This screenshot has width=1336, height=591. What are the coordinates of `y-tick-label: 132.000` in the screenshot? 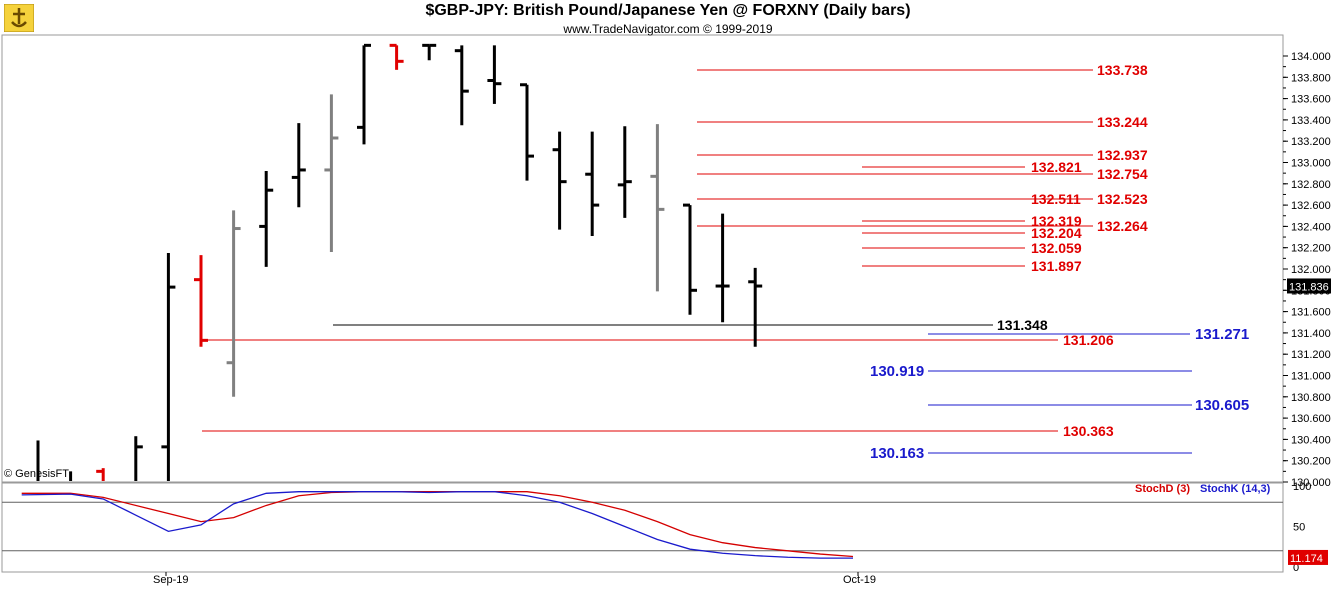 It's located at (1311, 270).